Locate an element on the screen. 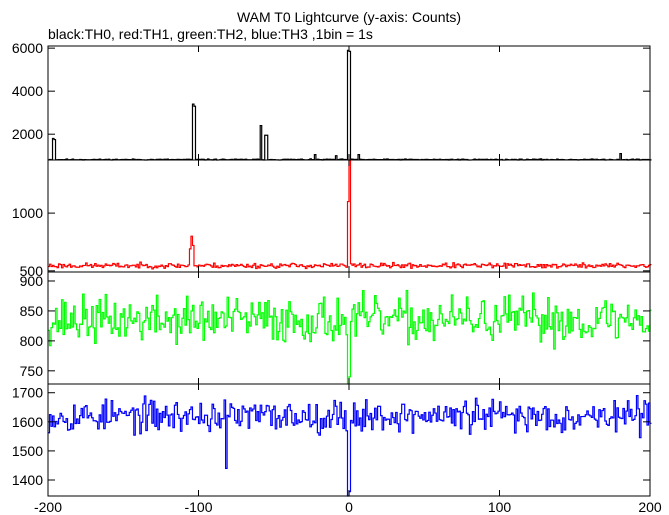  y-tick-label-TH2: 850 is located at coordinates (32, 311).